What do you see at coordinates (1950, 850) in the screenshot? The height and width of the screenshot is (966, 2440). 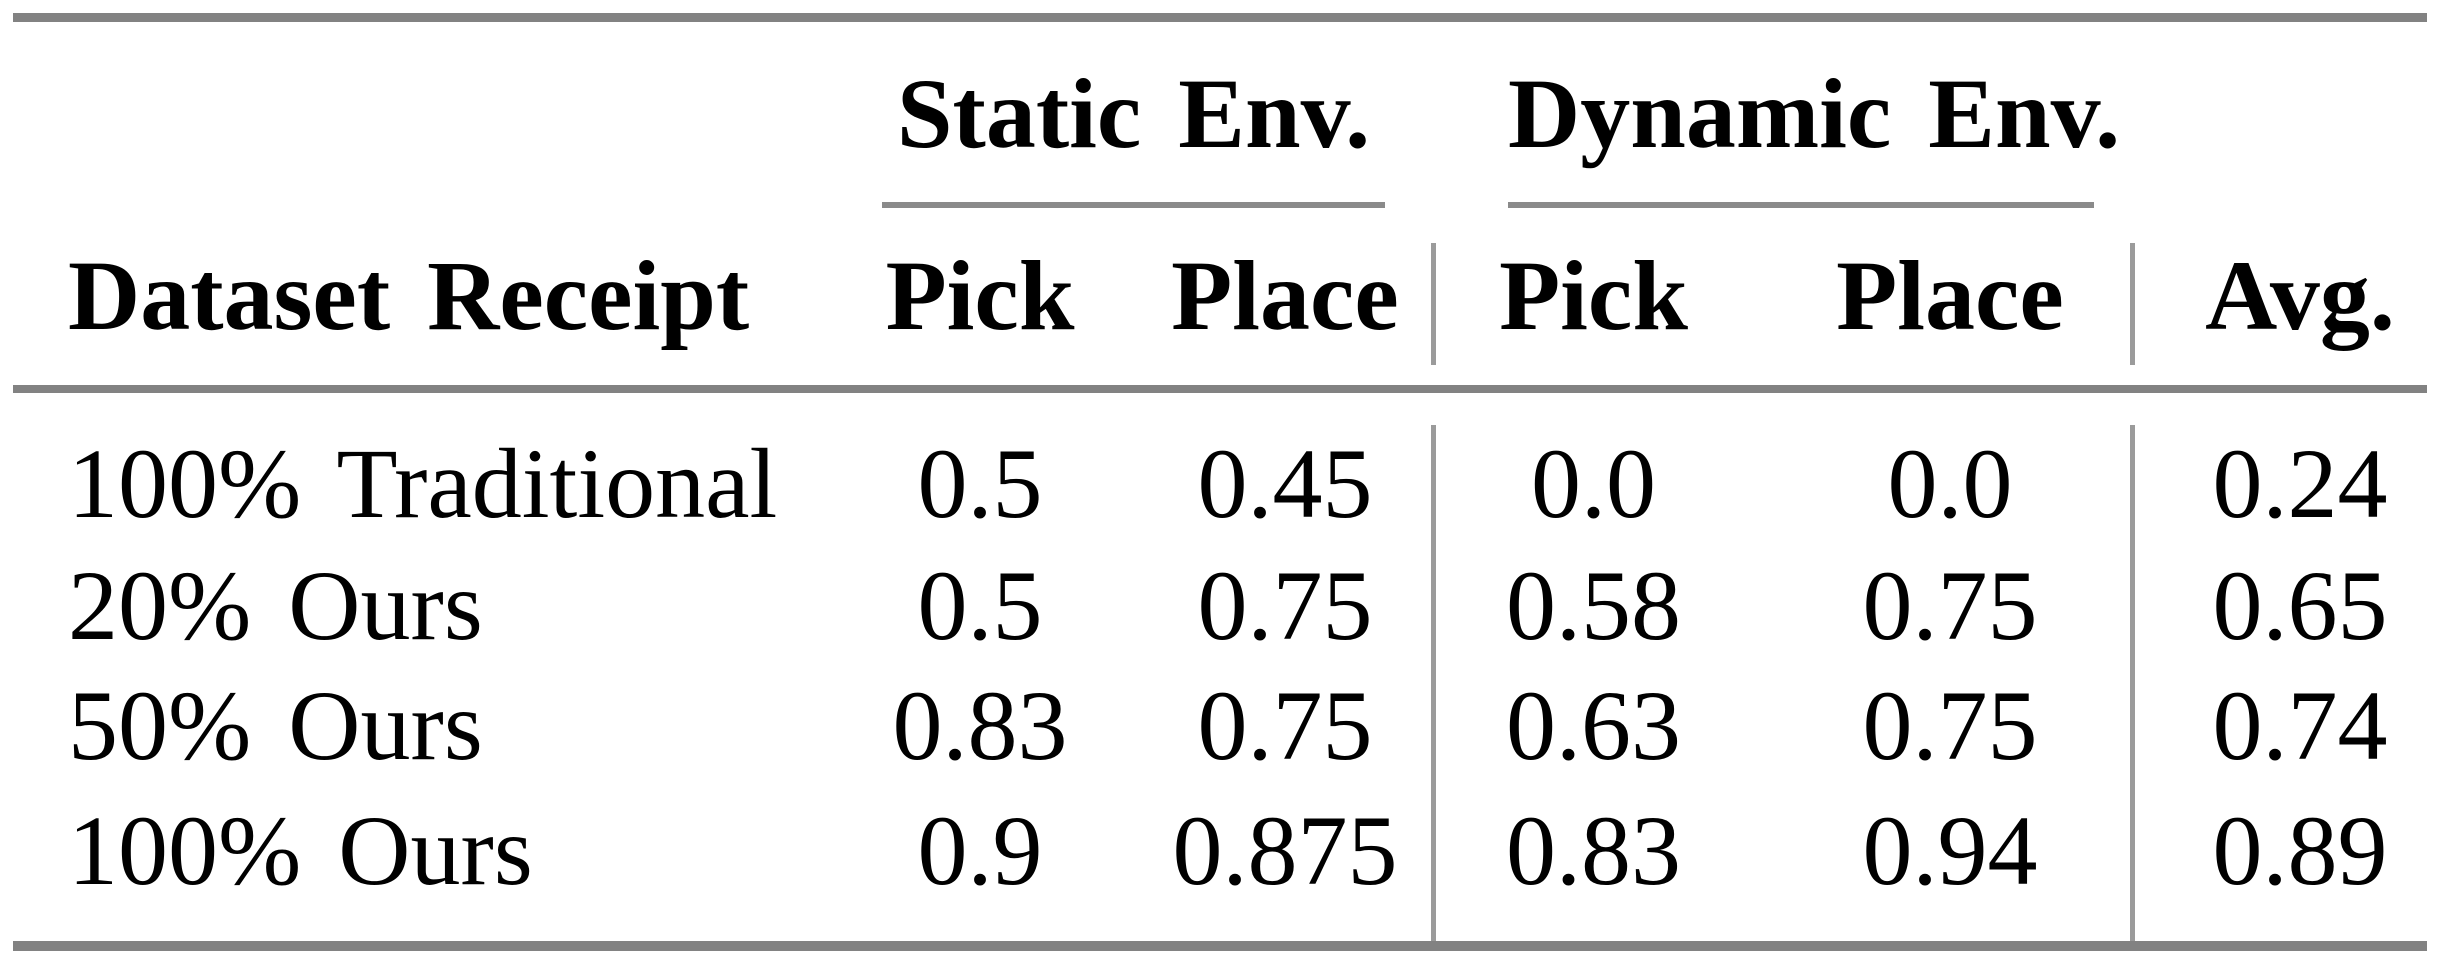 I see `cell-dynamic-place: 0.94` at bounding box center [1950, 850].